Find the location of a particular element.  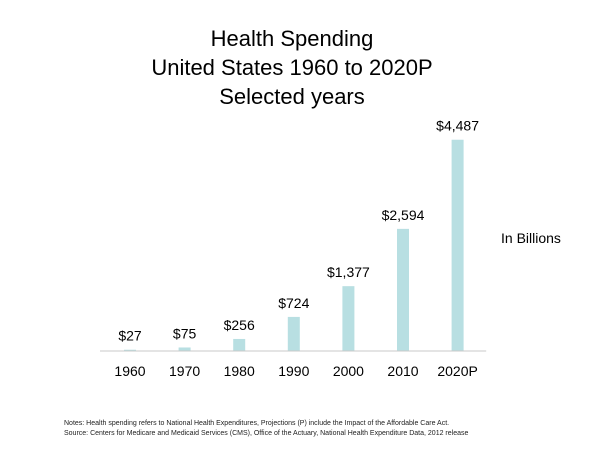

x-tick-label-2000: 2000 is located at coordinates (348, 371).